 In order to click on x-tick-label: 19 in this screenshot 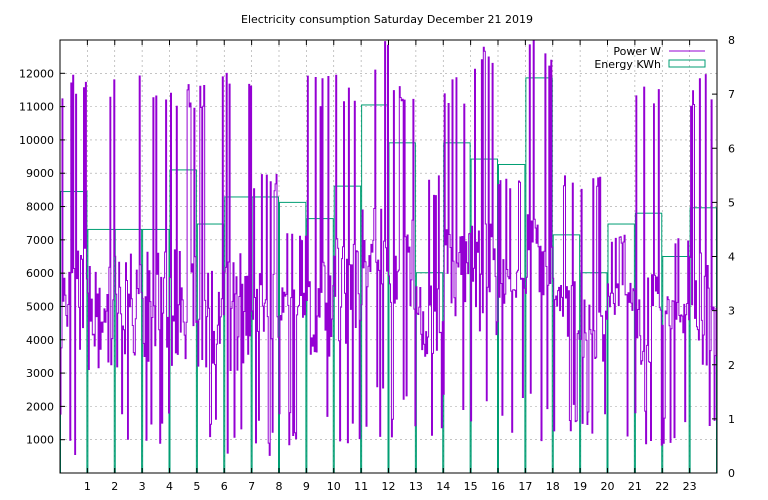, I will do `click(580, 486)`.